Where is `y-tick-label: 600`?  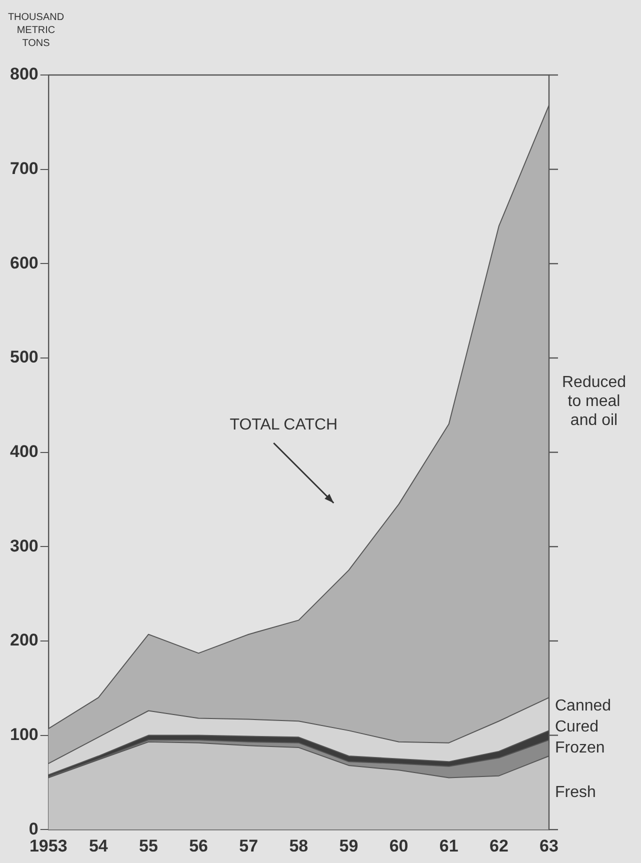 y-tick-label: 600 is located at coordinates (24, 262).